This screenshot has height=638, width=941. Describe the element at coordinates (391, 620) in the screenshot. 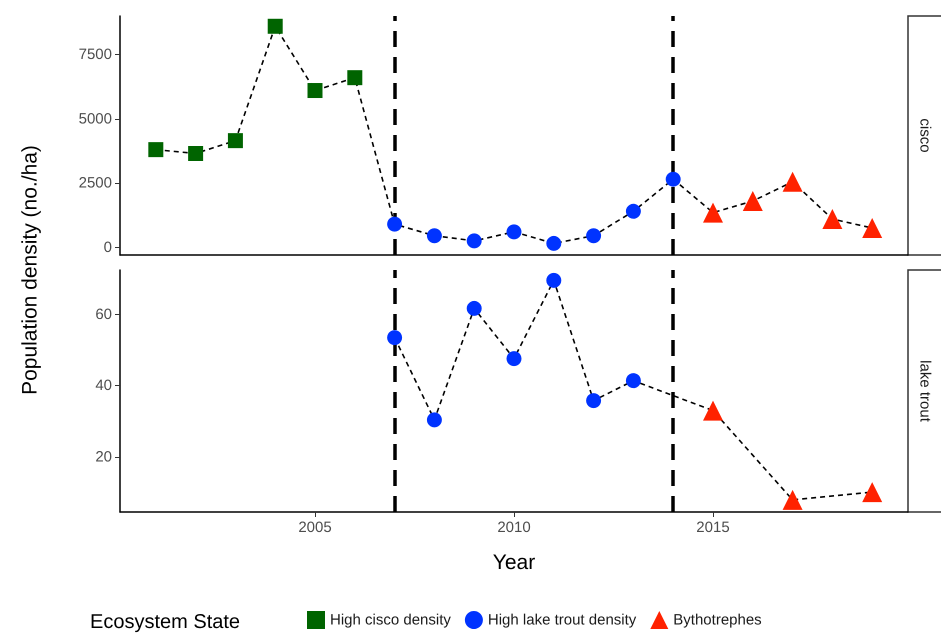

I see `legend-label: High cisco density` at that location.